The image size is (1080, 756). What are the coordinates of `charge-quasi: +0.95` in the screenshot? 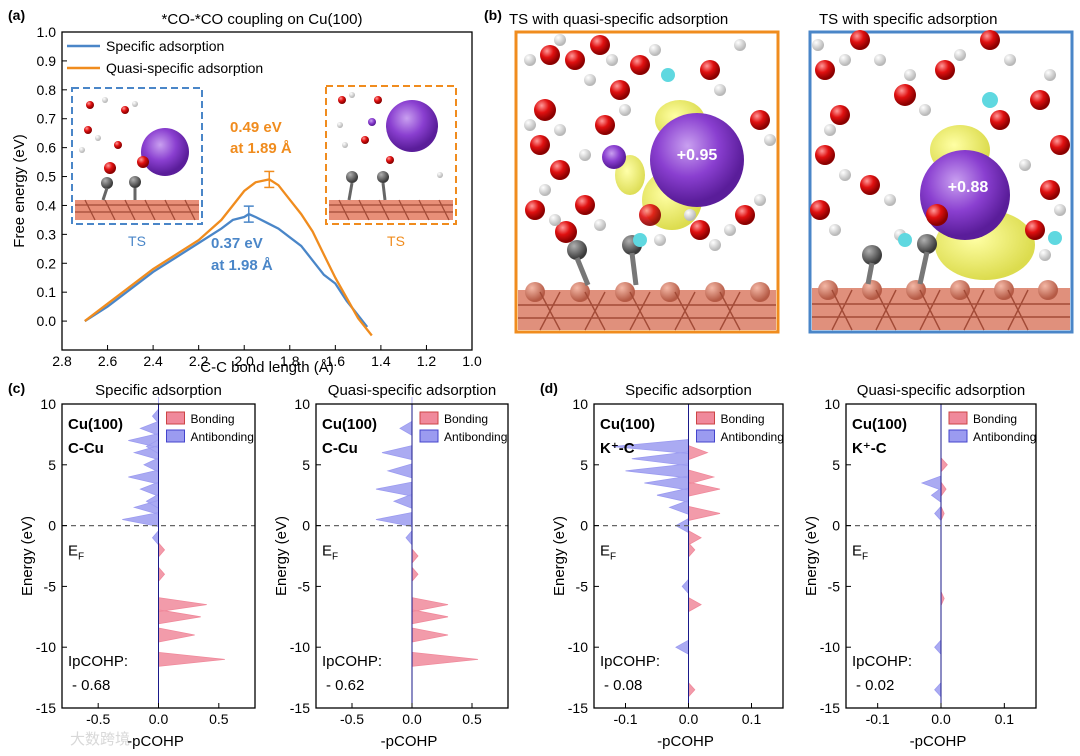 It's located at (697, 155).